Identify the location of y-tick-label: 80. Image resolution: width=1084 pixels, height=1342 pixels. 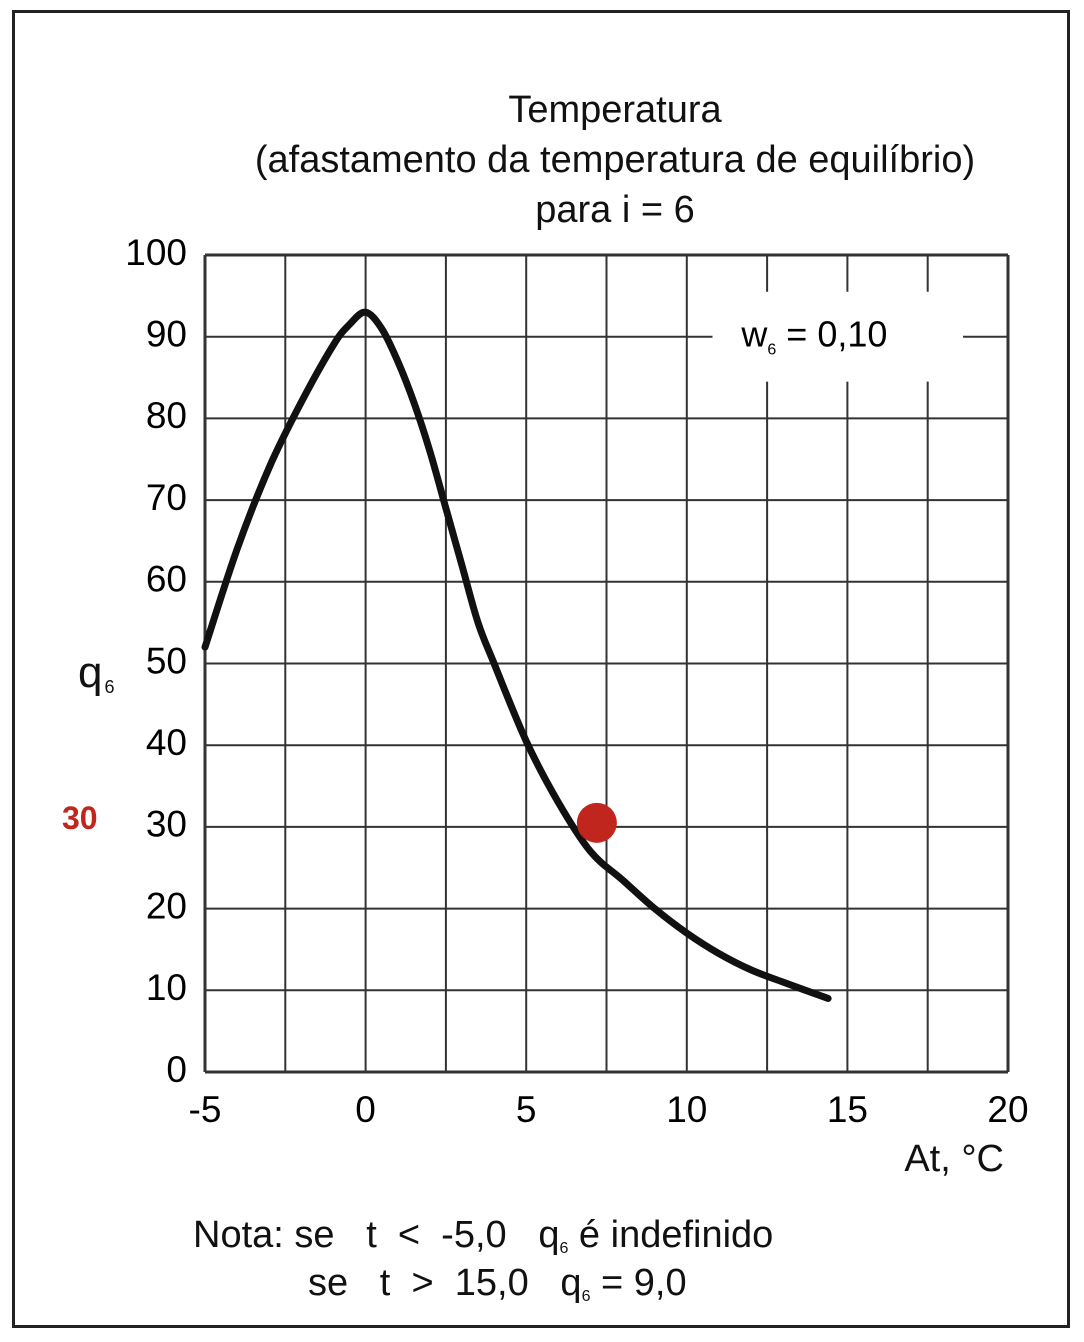
(166, 415).